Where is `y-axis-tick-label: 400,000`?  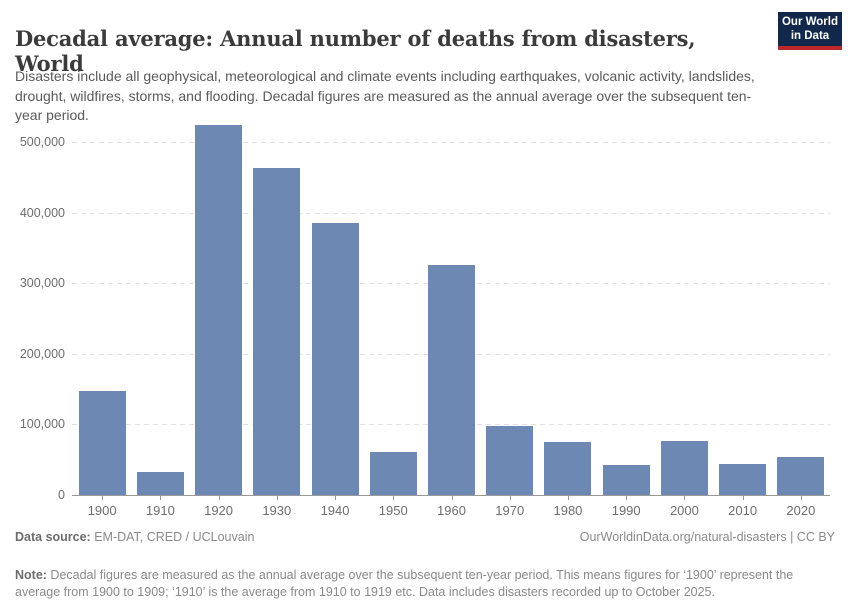
y-axis-tick-label: 400,000 is located at coordinates (42, 212).